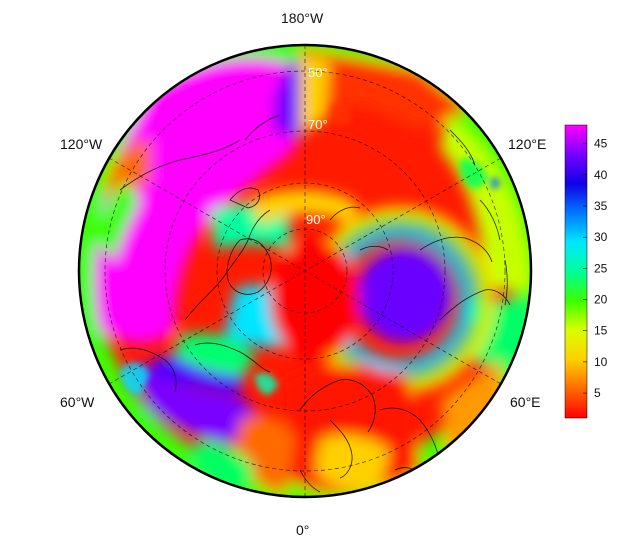 The image size is (625, 557). Describe the element at coordinates (316, 219) in the screenshot. I see `latitude-label-90: 90°` at that location.